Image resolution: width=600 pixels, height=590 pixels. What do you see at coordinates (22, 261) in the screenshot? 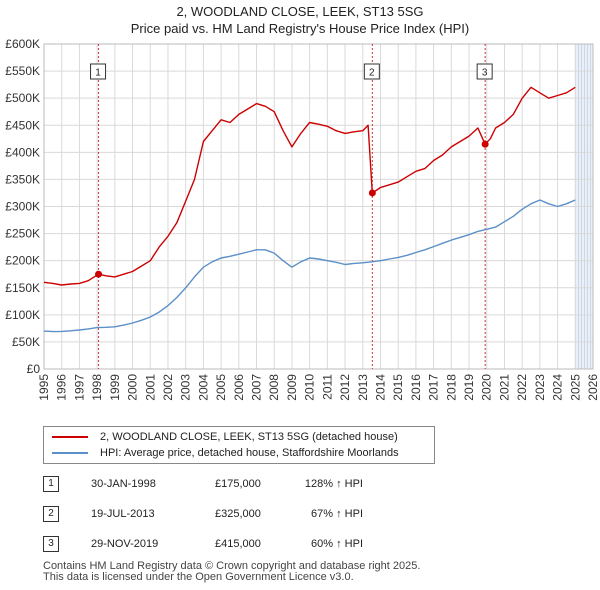
I see `y-tick-label: £200K` at bounding box center [22, 261].